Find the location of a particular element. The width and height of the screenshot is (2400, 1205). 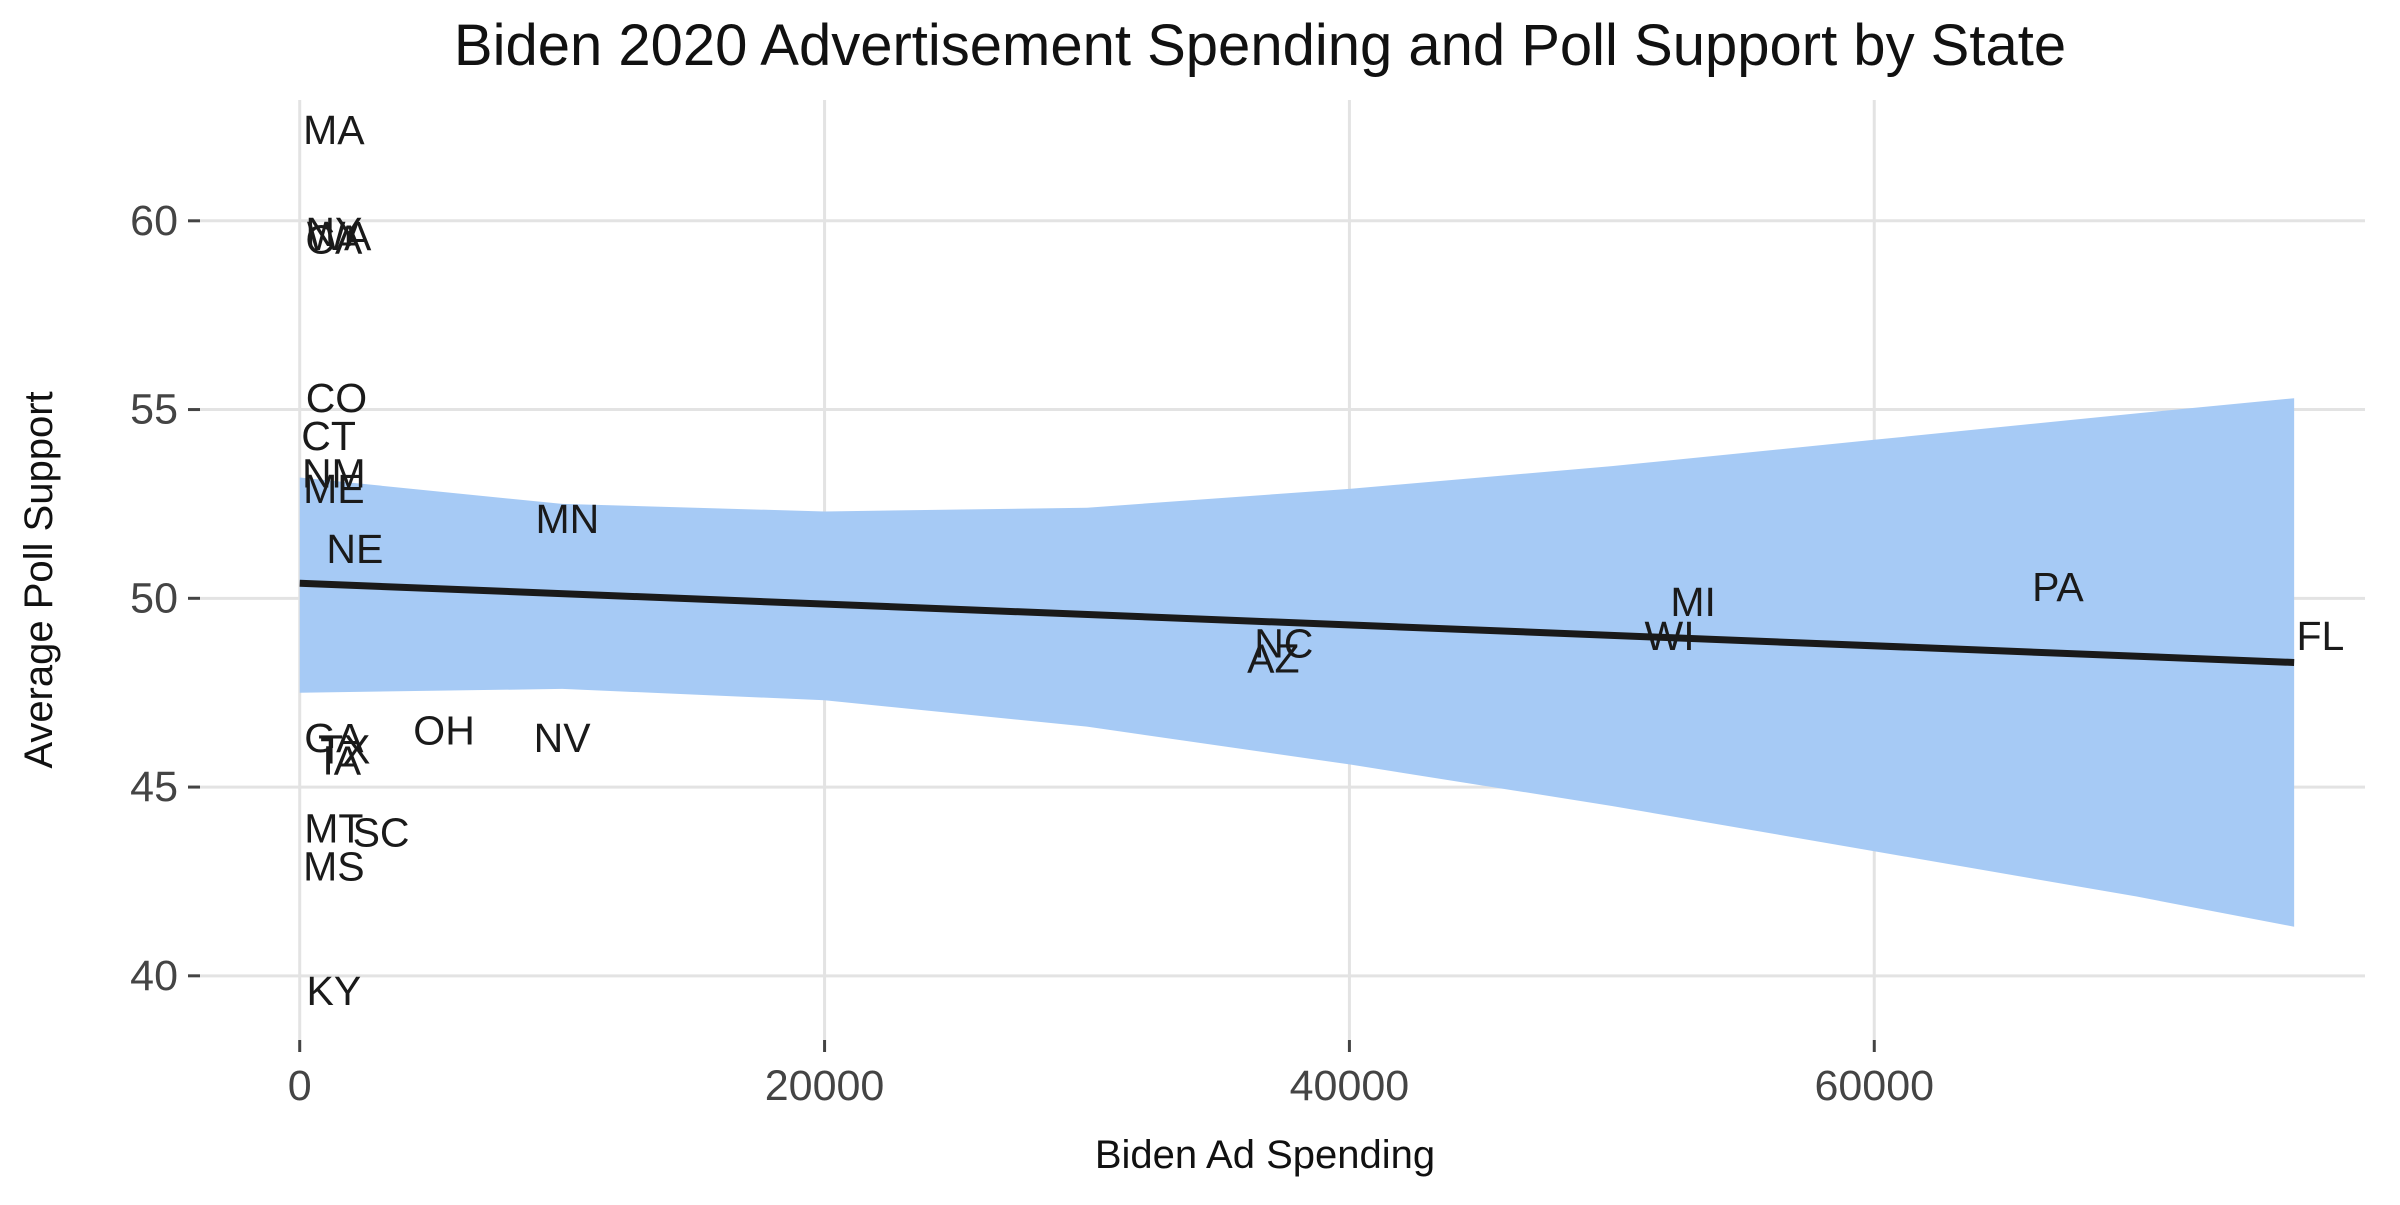

state-label-wi: WI is located at coordinates (1670, 636).